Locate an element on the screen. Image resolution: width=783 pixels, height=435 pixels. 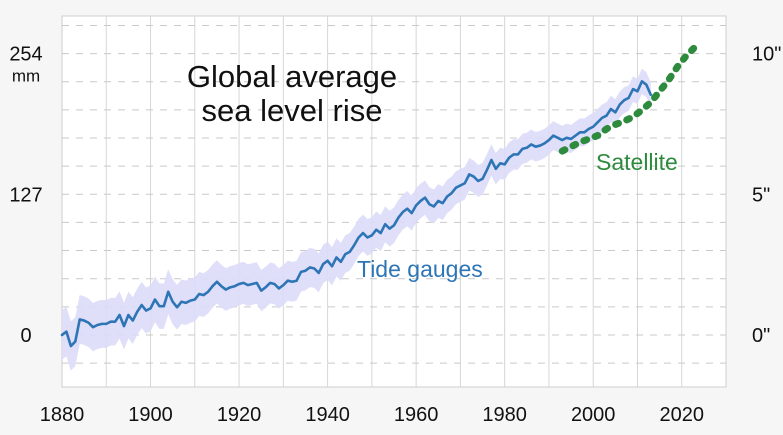
chart-title-line-2: sea level rise is located at coordinates (292, 110).